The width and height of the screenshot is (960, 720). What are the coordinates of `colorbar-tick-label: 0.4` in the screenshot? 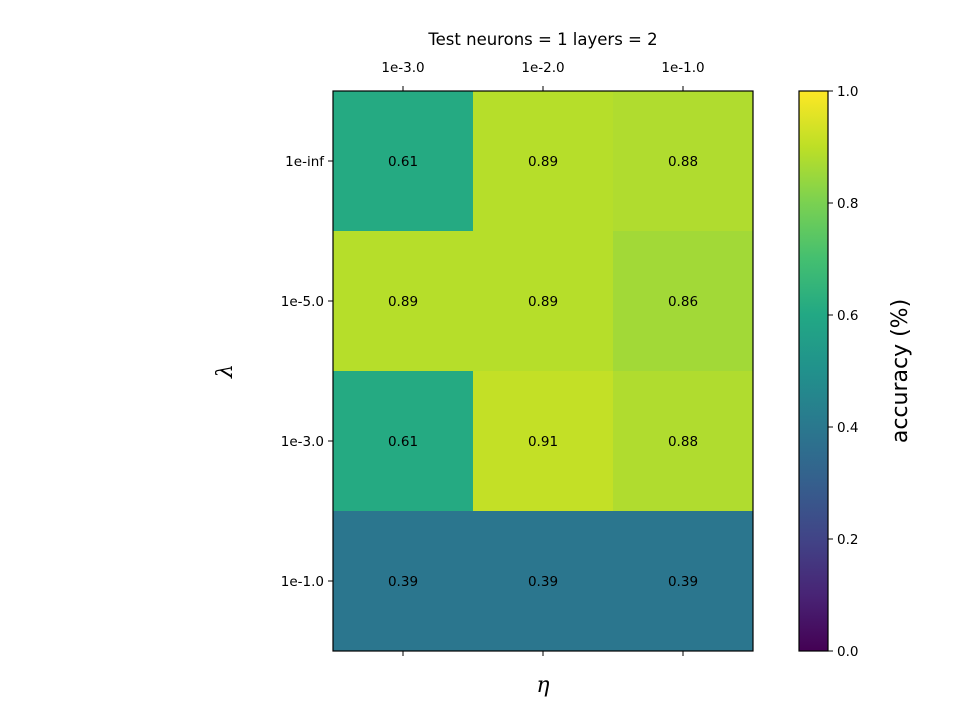 It's located at (847, 428).